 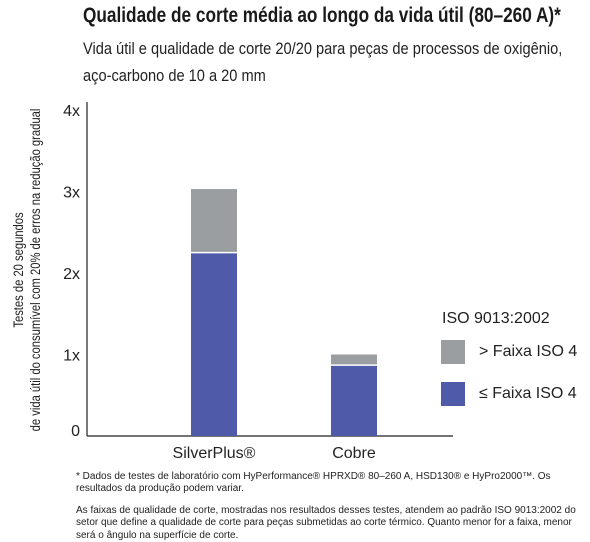 What do you see at coordinates (71, 193) in the screenshot?
I see `y-tick-label-3: 3x` at bounding box center [71, 193].